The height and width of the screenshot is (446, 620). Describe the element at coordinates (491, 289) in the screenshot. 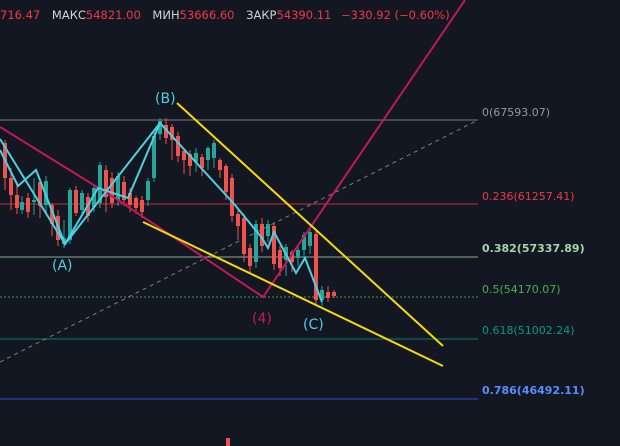

I see `fib-ratio: 0.5` at that location.